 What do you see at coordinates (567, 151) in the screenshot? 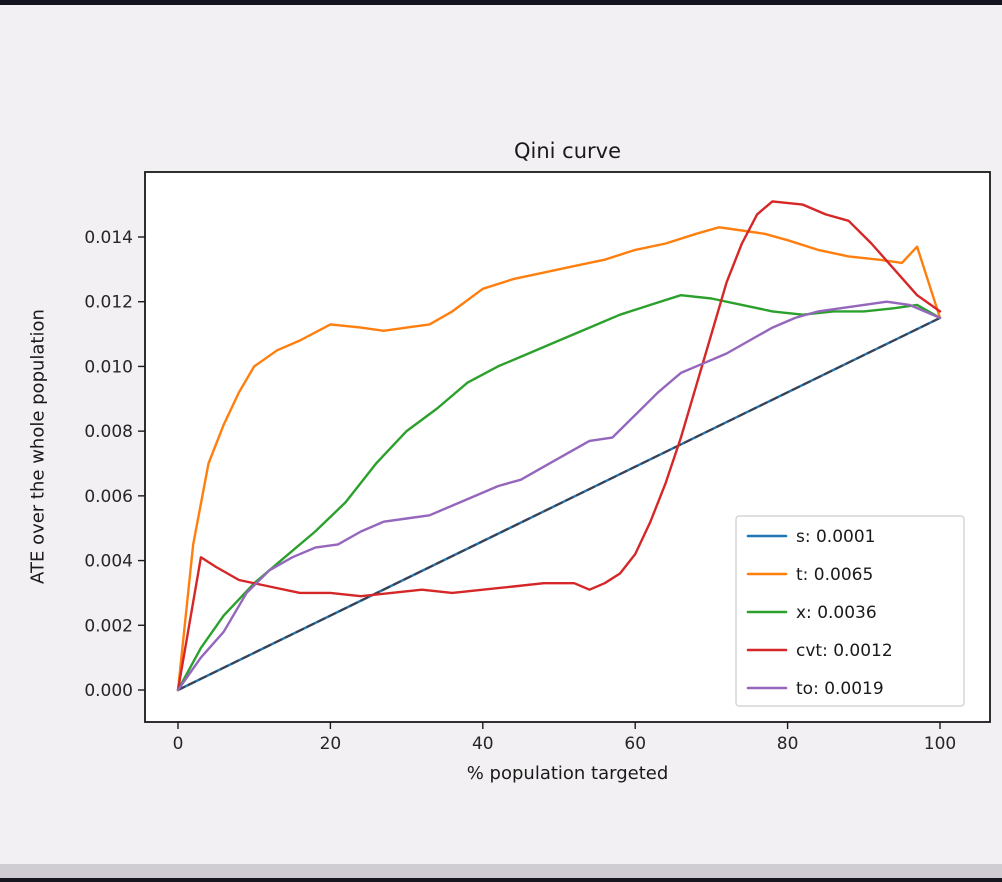
I see `chart-title: Qini curve` at bounding box center [567, 151].